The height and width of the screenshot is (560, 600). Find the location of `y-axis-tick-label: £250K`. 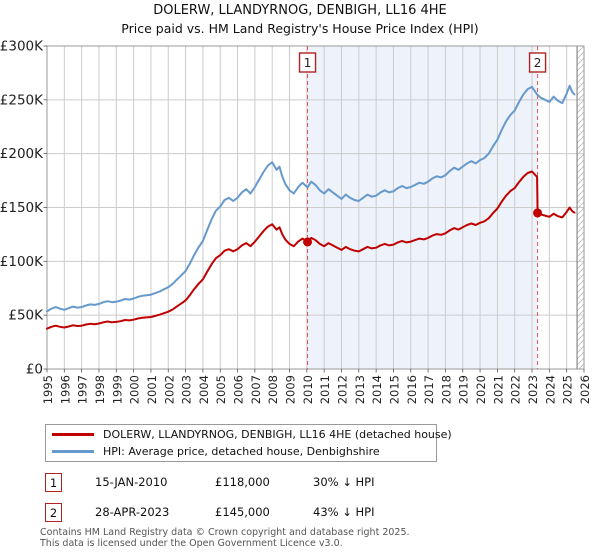

y-axis-tick-label: £250K is located at coordinates (22, 100).